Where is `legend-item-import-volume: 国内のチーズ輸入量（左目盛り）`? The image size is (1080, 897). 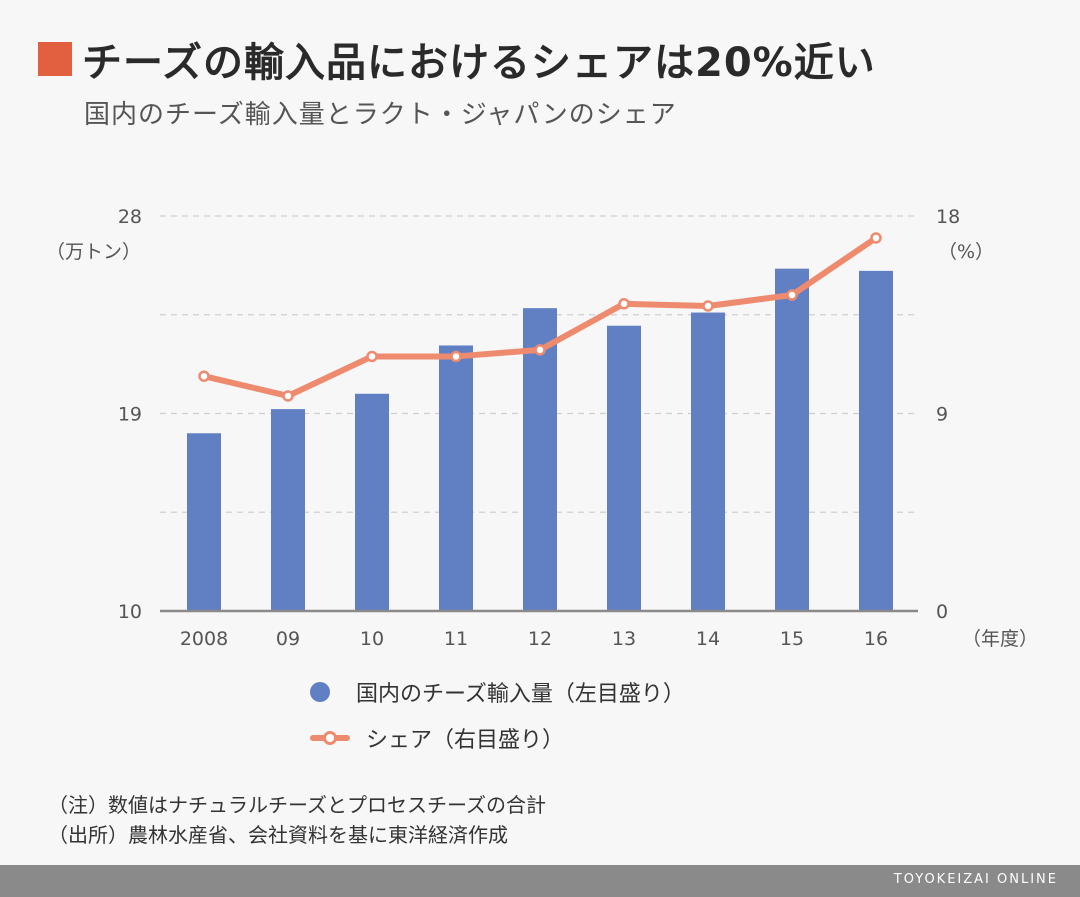 legend-item-import-volume: 国内のチーズ輸入量（左目盛り） is located at coordinates (497, 692).